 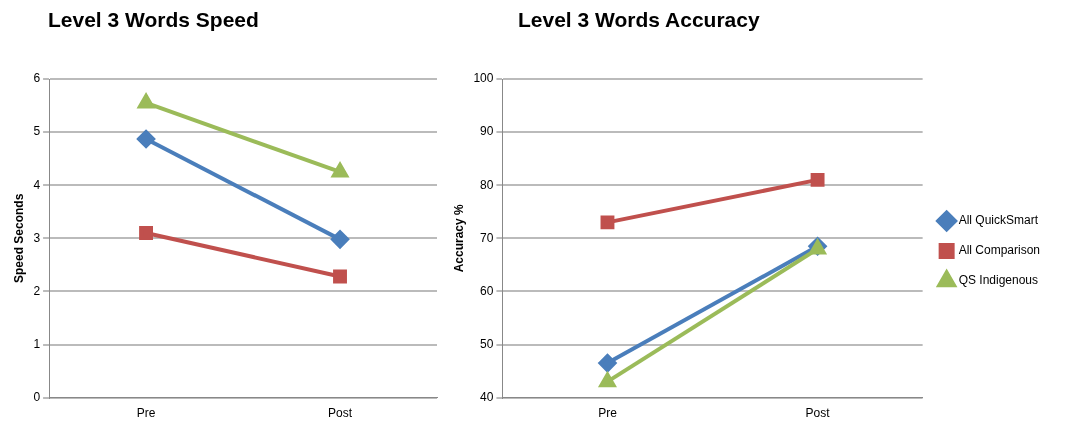 What do you see at coordinates (487, 237) in the screenshot?
I see `y-tick-label: 70` at bounding box center [487, 237].